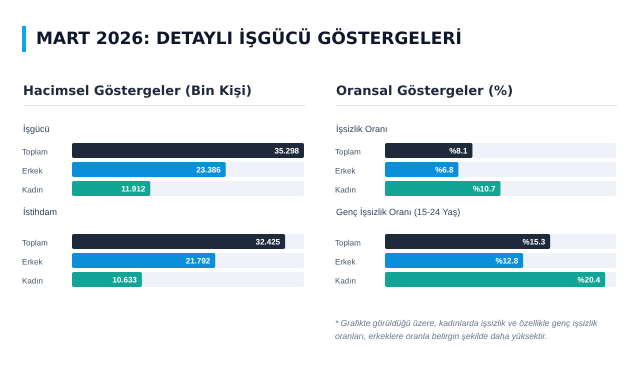  I want to click on chart-title: İstihdam, so click(40, 212).